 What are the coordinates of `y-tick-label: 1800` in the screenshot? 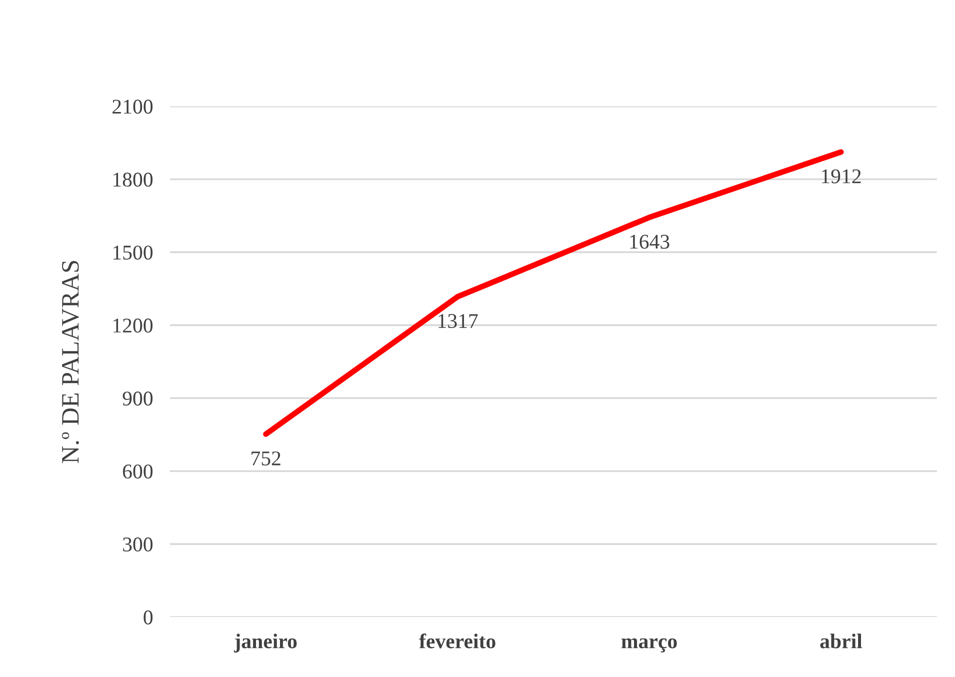 It's located at (133, 179).